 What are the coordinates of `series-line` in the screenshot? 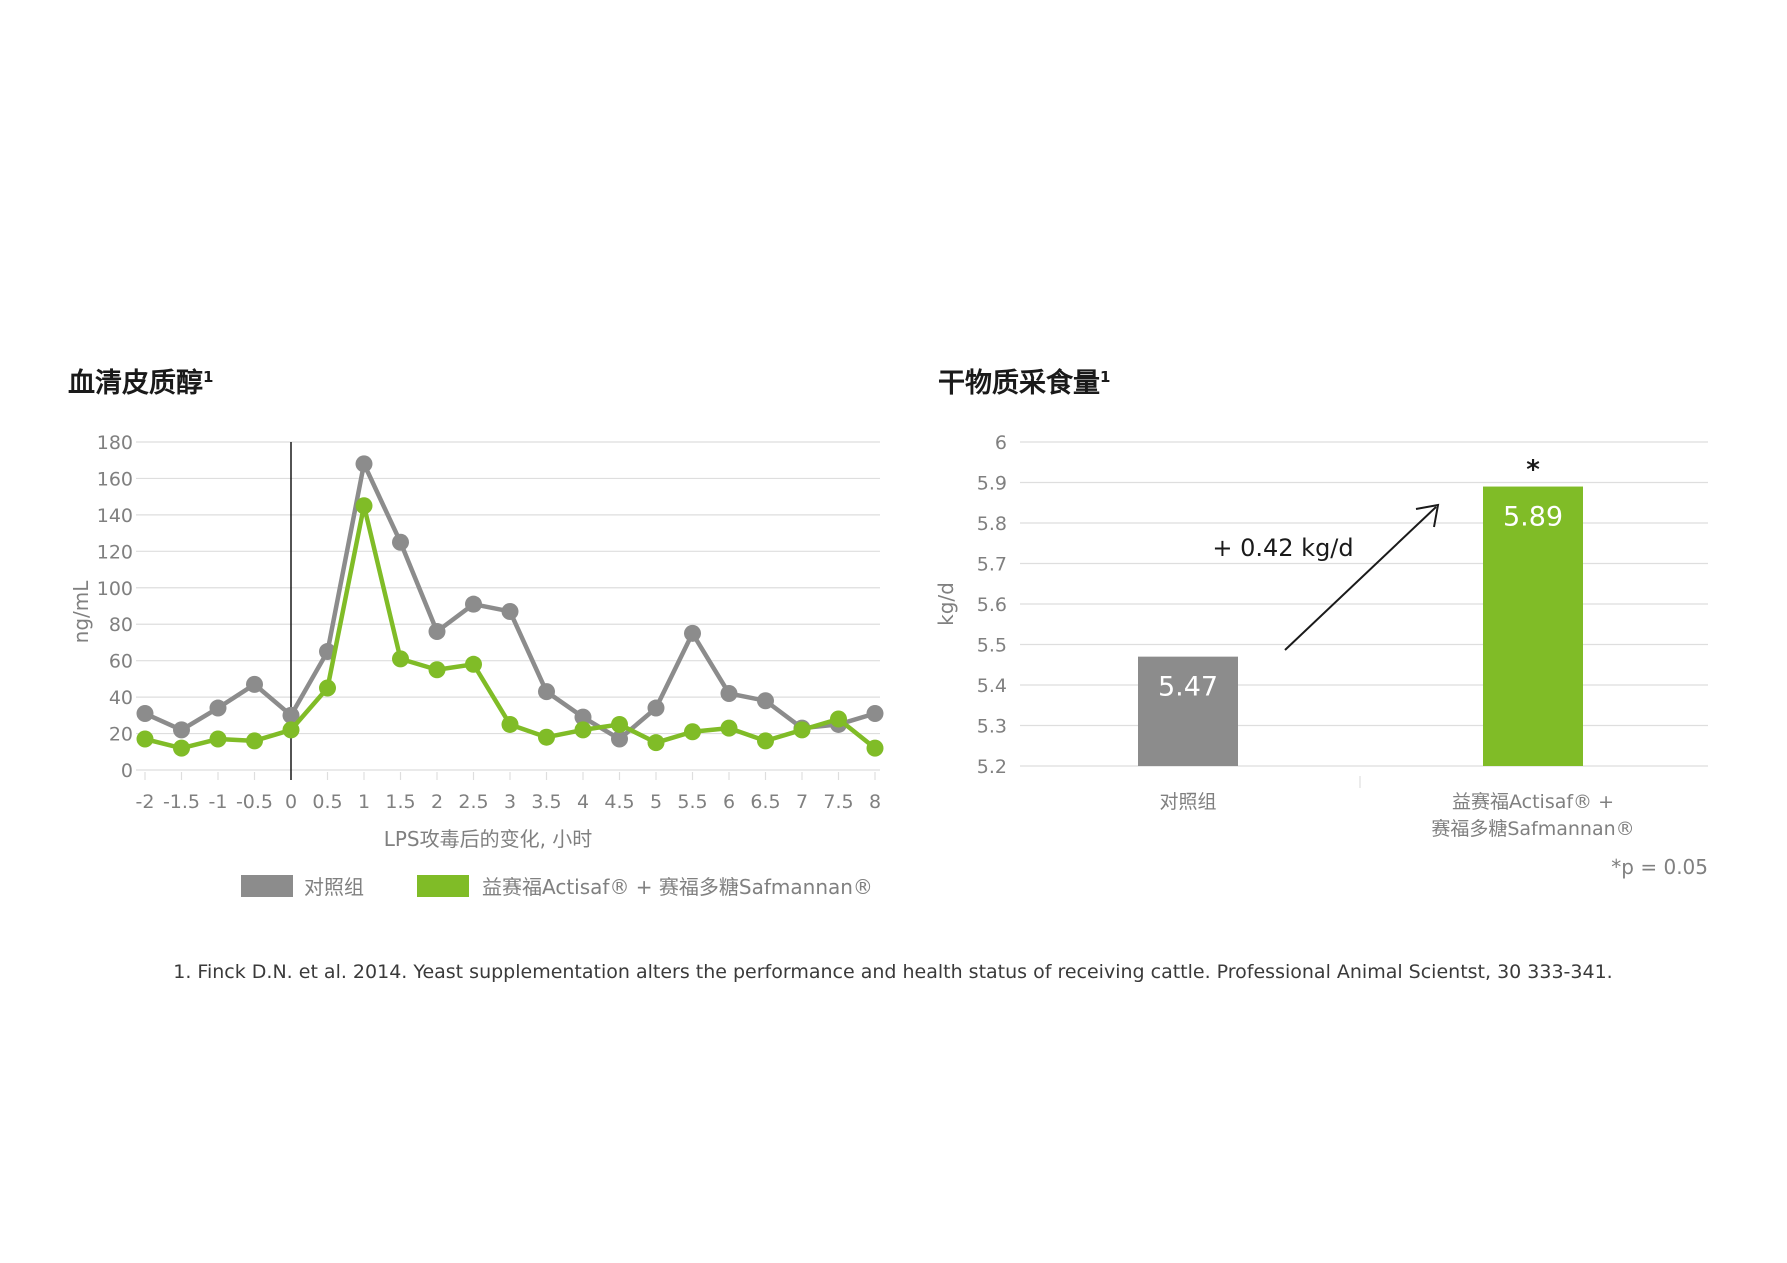 It's located at (510, 627).